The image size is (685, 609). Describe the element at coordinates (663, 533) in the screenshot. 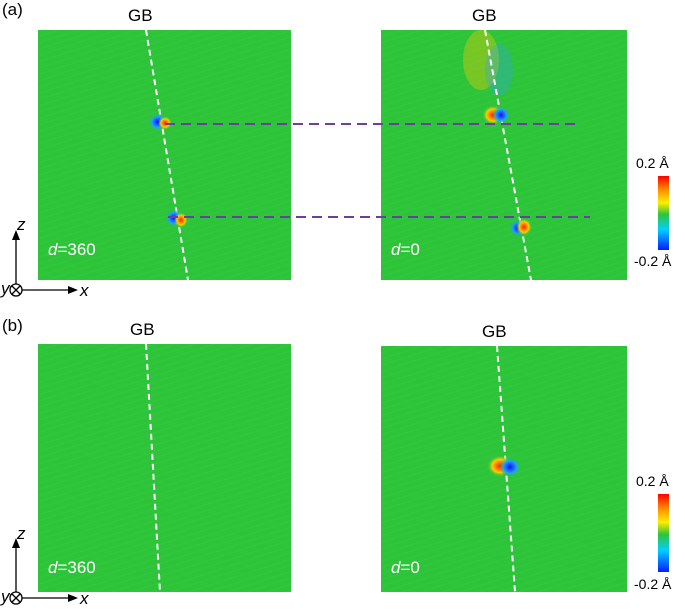

I see `colorbar-b` at that location.